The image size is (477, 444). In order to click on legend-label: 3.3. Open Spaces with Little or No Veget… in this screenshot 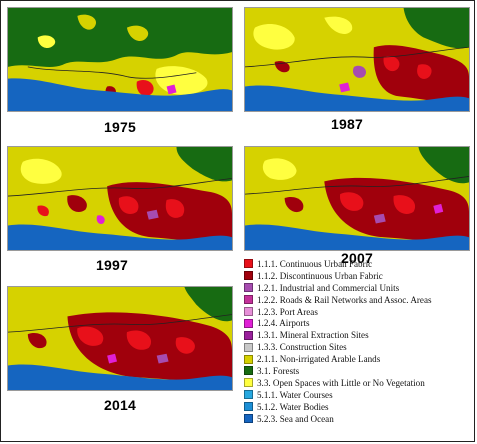, I will do `click(341, 382)`.